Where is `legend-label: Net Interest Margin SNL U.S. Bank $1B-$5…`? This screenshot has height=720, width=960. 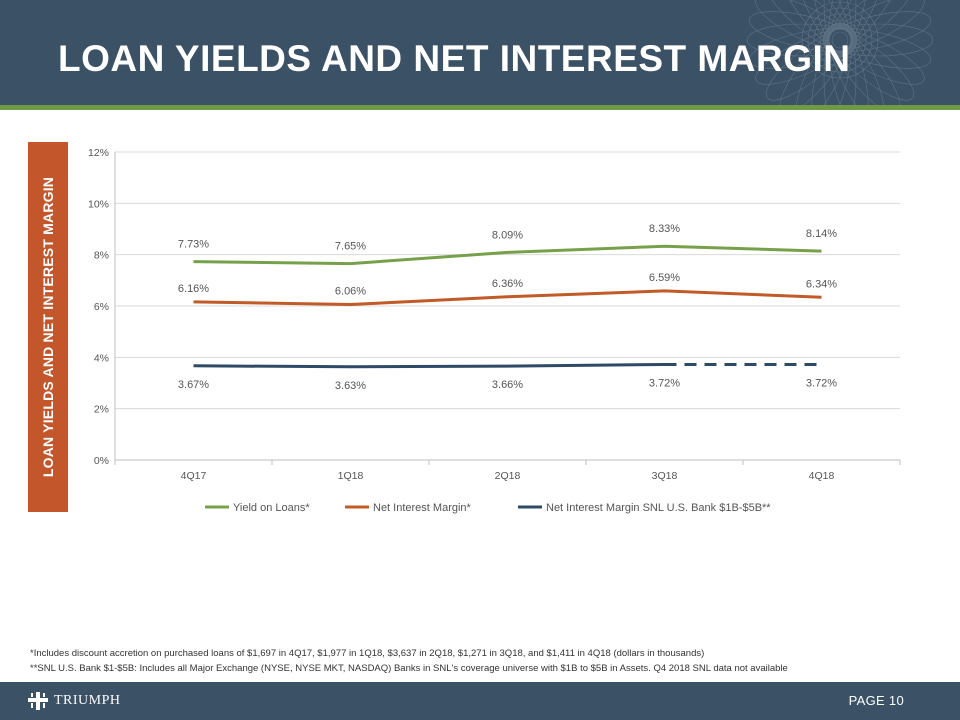 legend-label: Net Interest Margin SNL U.S. Bank $1B-$5… is located at coordinates (658, 508).